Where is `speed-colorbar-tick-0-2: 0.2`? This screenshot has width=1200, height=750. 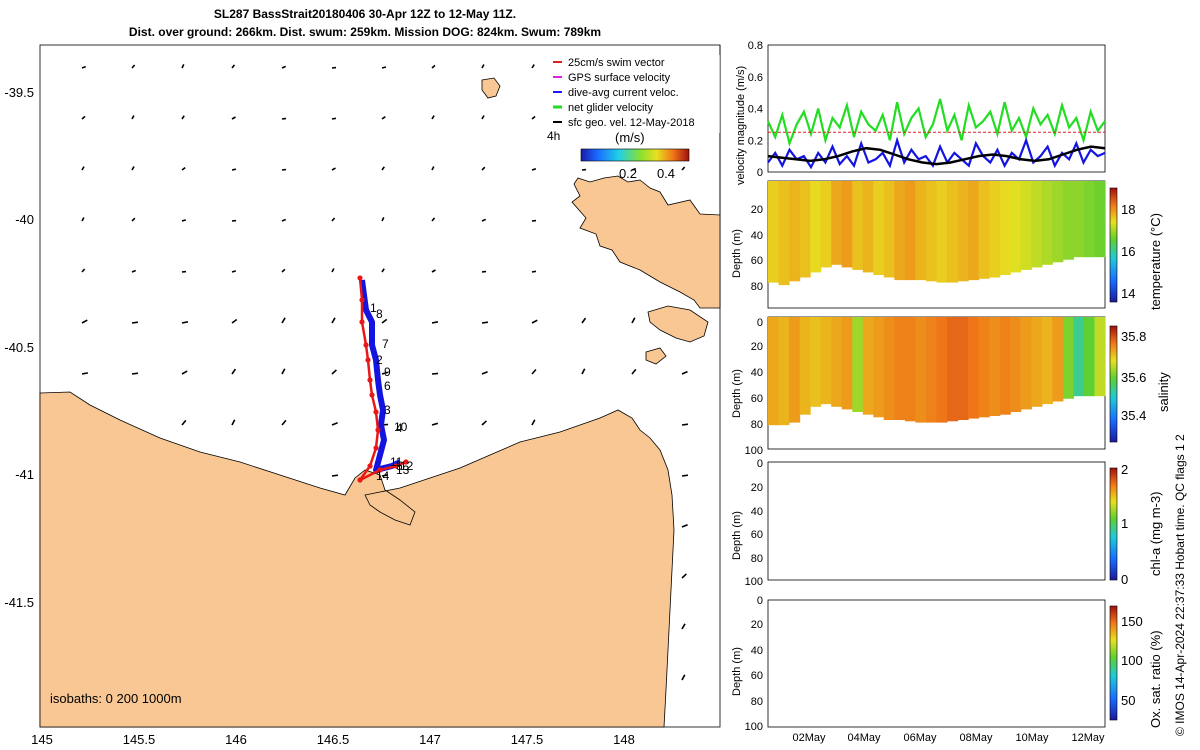 speed-colorbar-tick-0-2: 0.2 is located at coordinates (628, 173).